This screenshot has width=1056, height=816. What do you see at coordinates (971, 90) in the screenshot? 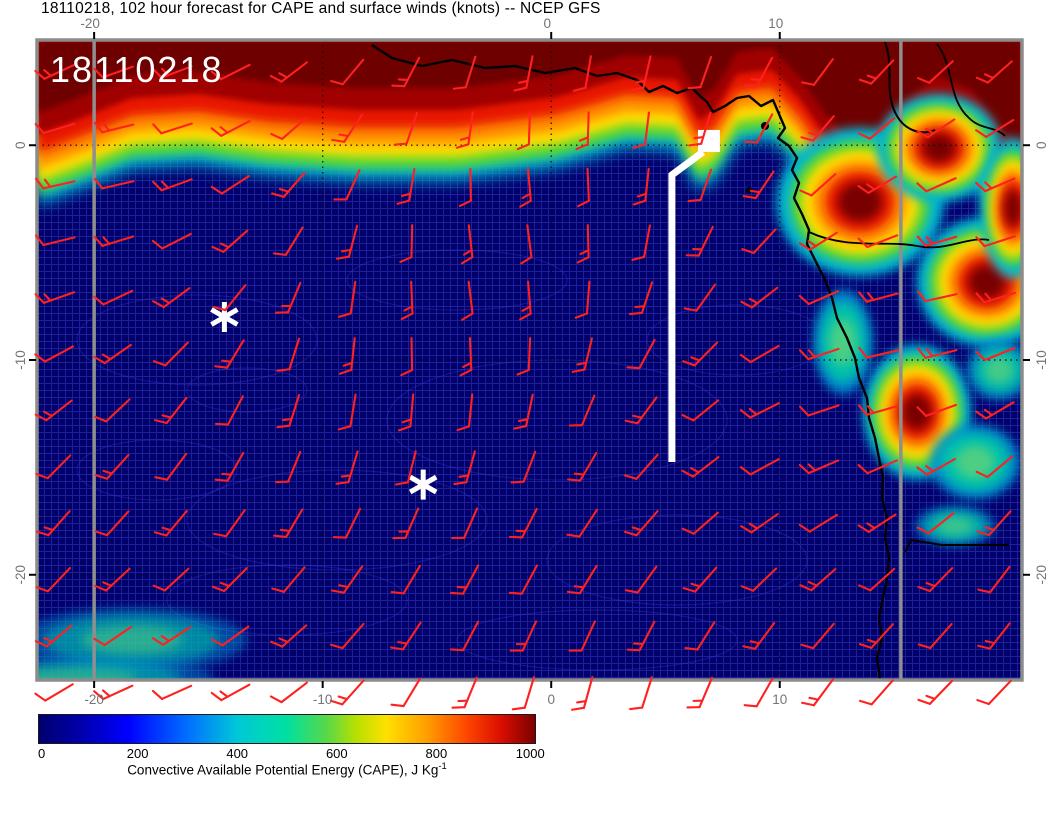
I see `river-line-benue` at bounding box center [971, 90].